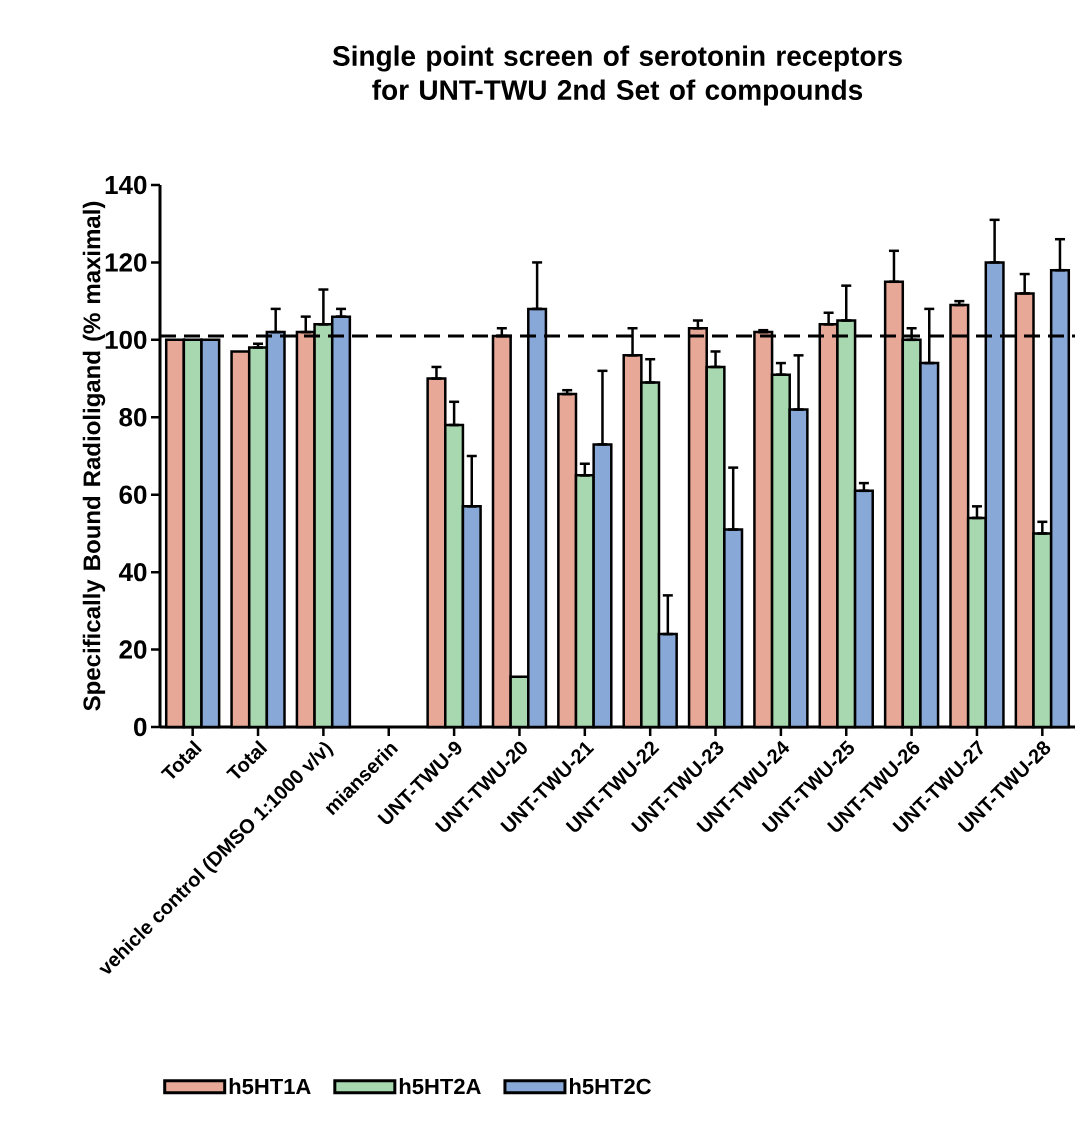  Describe the element at coordinates (126, 340) in the screenshot. I see `y-tick-label: 100` at that location.